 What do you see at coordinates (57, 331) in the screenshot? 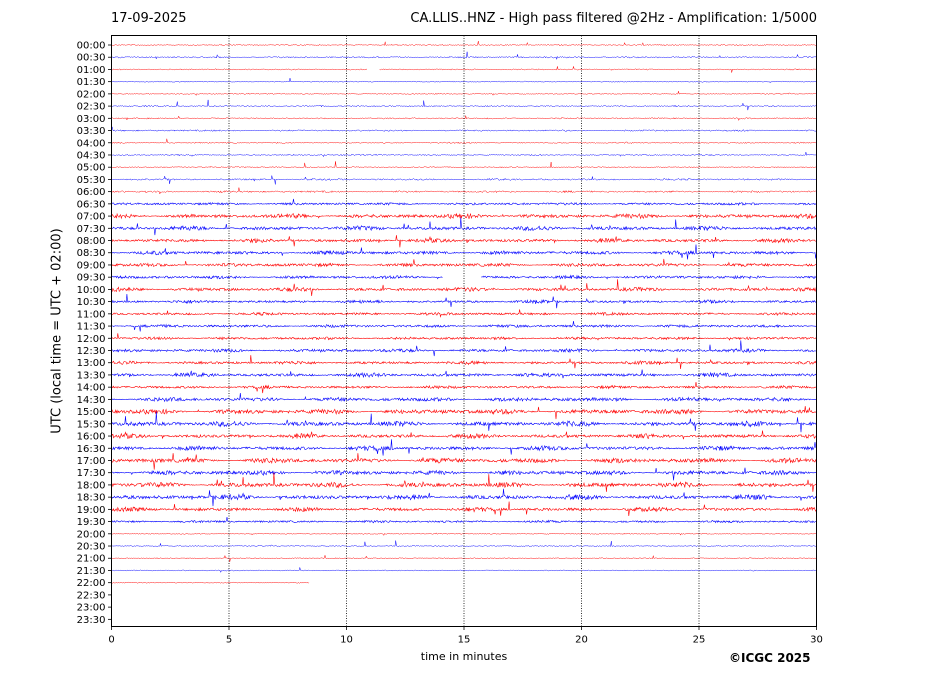
I see `y-axis-label: UTC (local time = UTC + 02:00)` at bounding box center [57, 331].